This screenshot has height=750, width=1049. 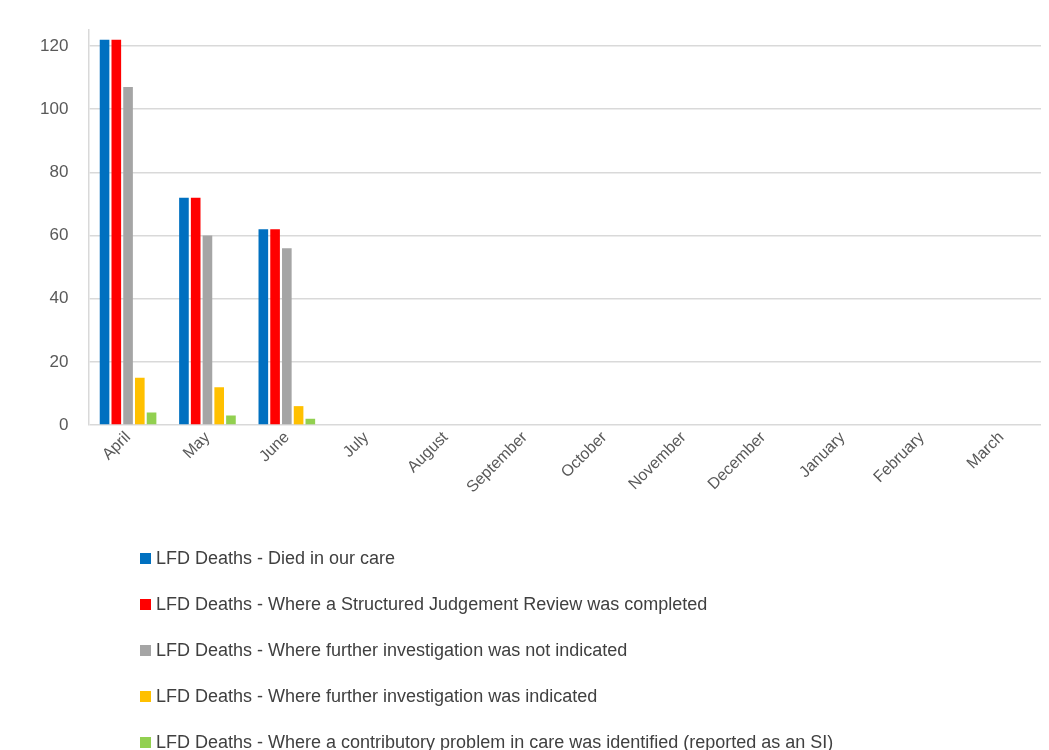 I want to click on x-tick-label: May, so click(x=196, y=445).